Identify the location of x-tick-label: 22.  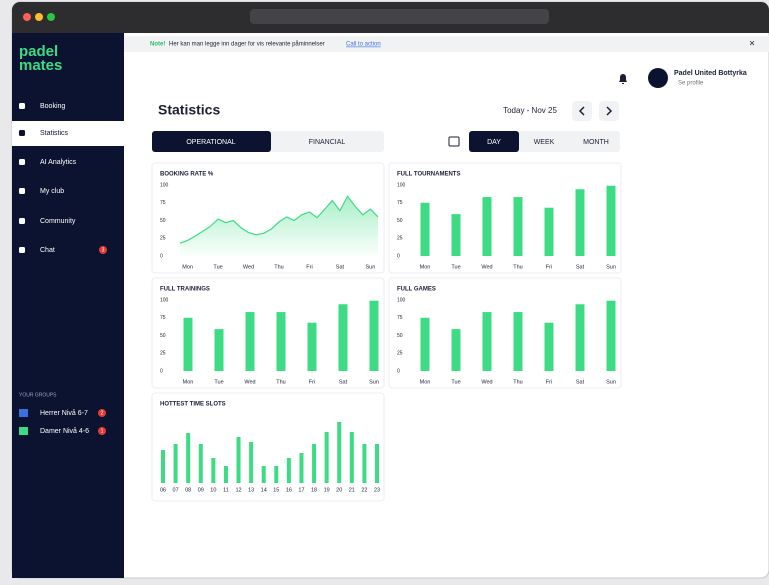
(364, 490).